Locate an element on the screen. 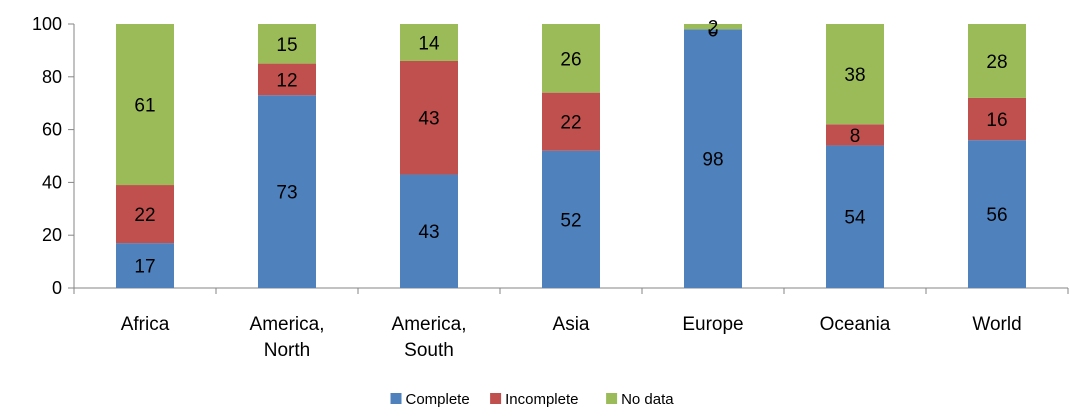  data-label: 12 is located at coordinates (286, 80).